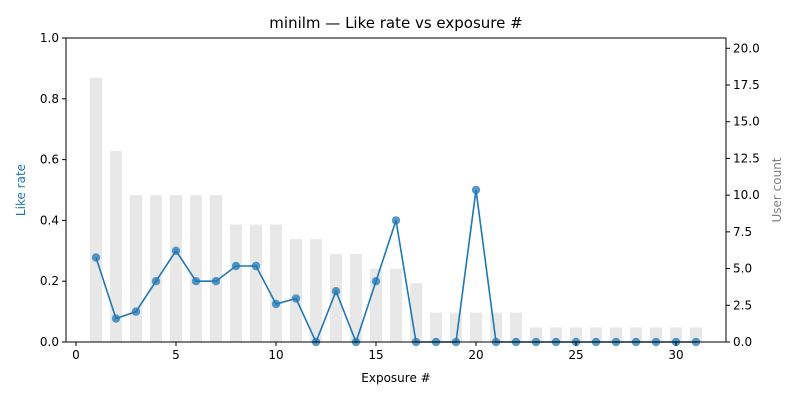 This screenshot has height=404, width=800. I want to click on y2-tick-label: 0.0, so click(742, 342).